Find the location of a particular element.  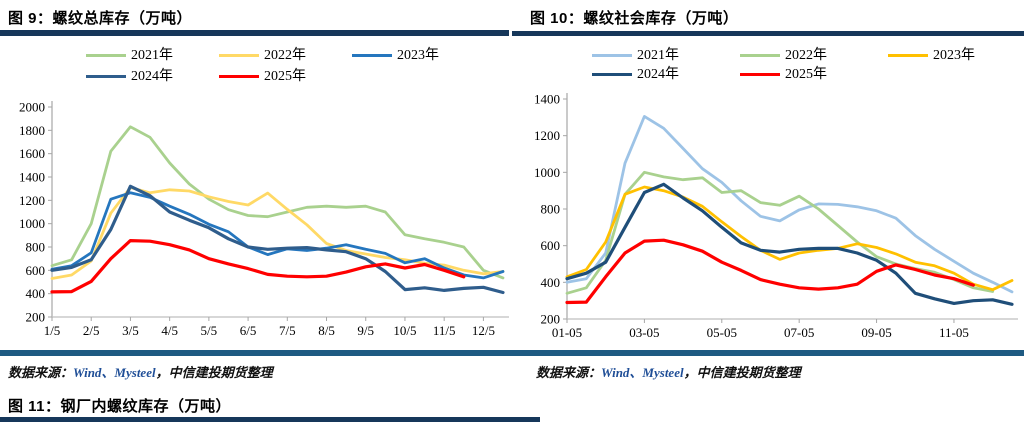

x-tick-label: 03-05 is located at coordinates (644, 332).